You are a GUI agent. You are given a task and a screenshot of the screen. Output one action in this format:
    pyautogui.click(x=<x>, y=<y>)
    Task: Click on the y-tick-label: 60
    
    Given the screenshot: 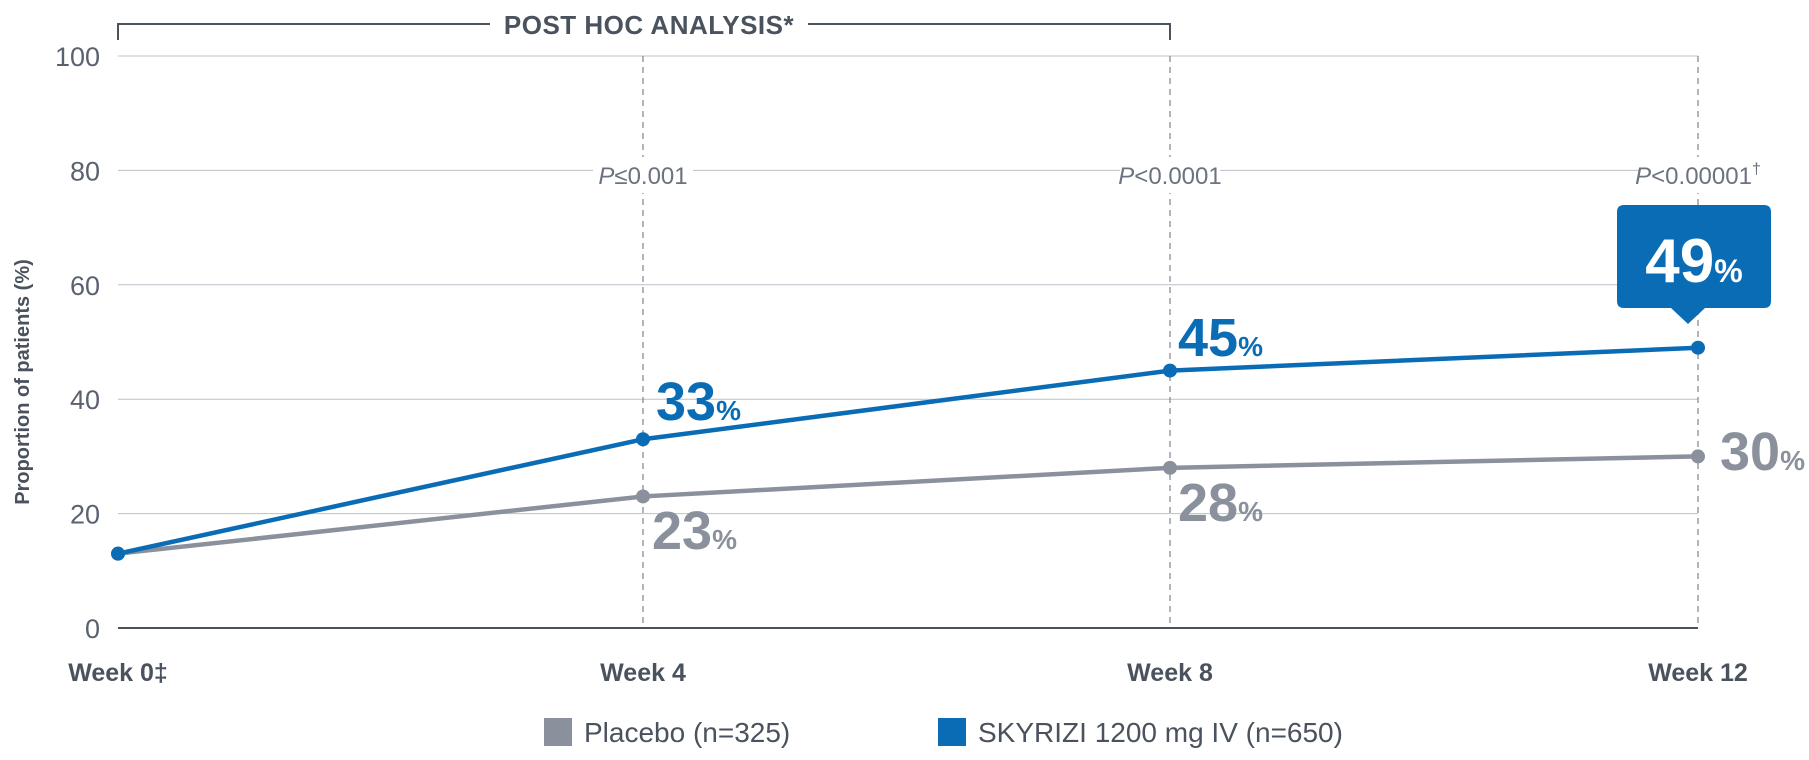 What is the action you would take?
    pyautogui.click(x=85, y=286)
    